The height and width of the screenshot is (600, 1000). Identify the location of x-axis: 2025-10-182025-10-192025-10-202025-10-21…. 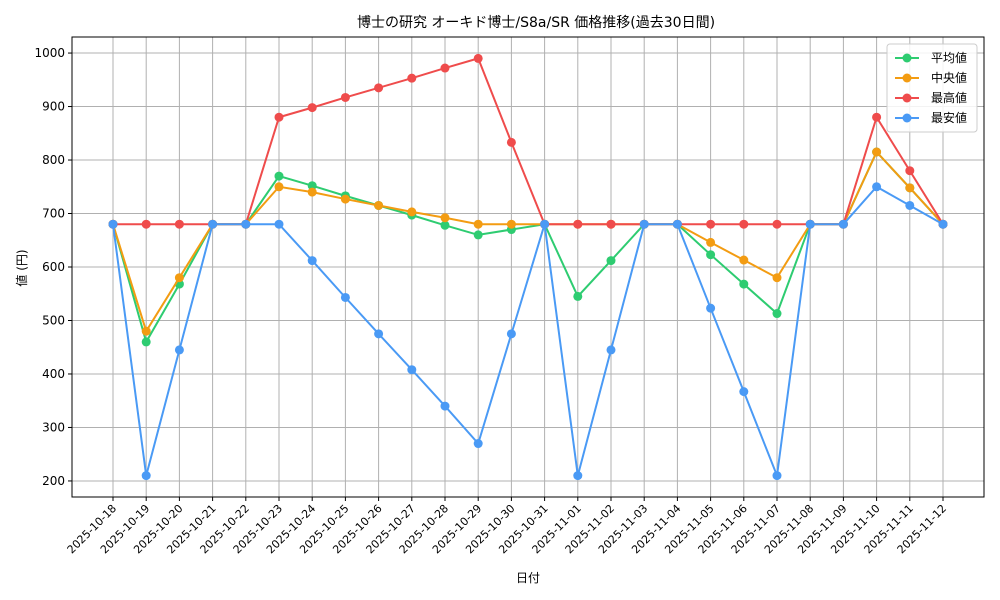
(507, 526).